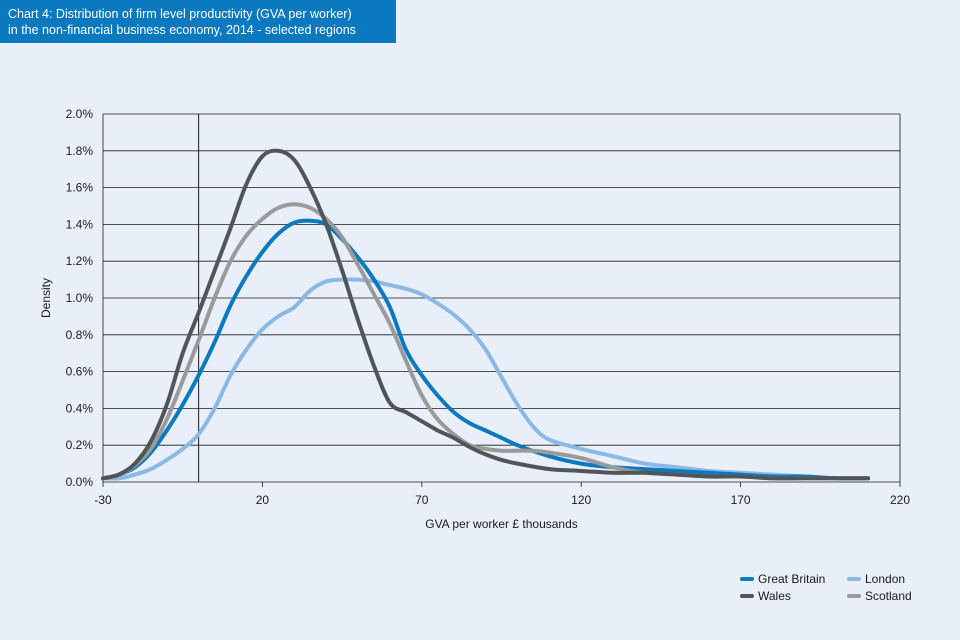 The height and width of the screenshot is (640, 960). I want to click on legend-swatch-scotland, so click(854, 596).